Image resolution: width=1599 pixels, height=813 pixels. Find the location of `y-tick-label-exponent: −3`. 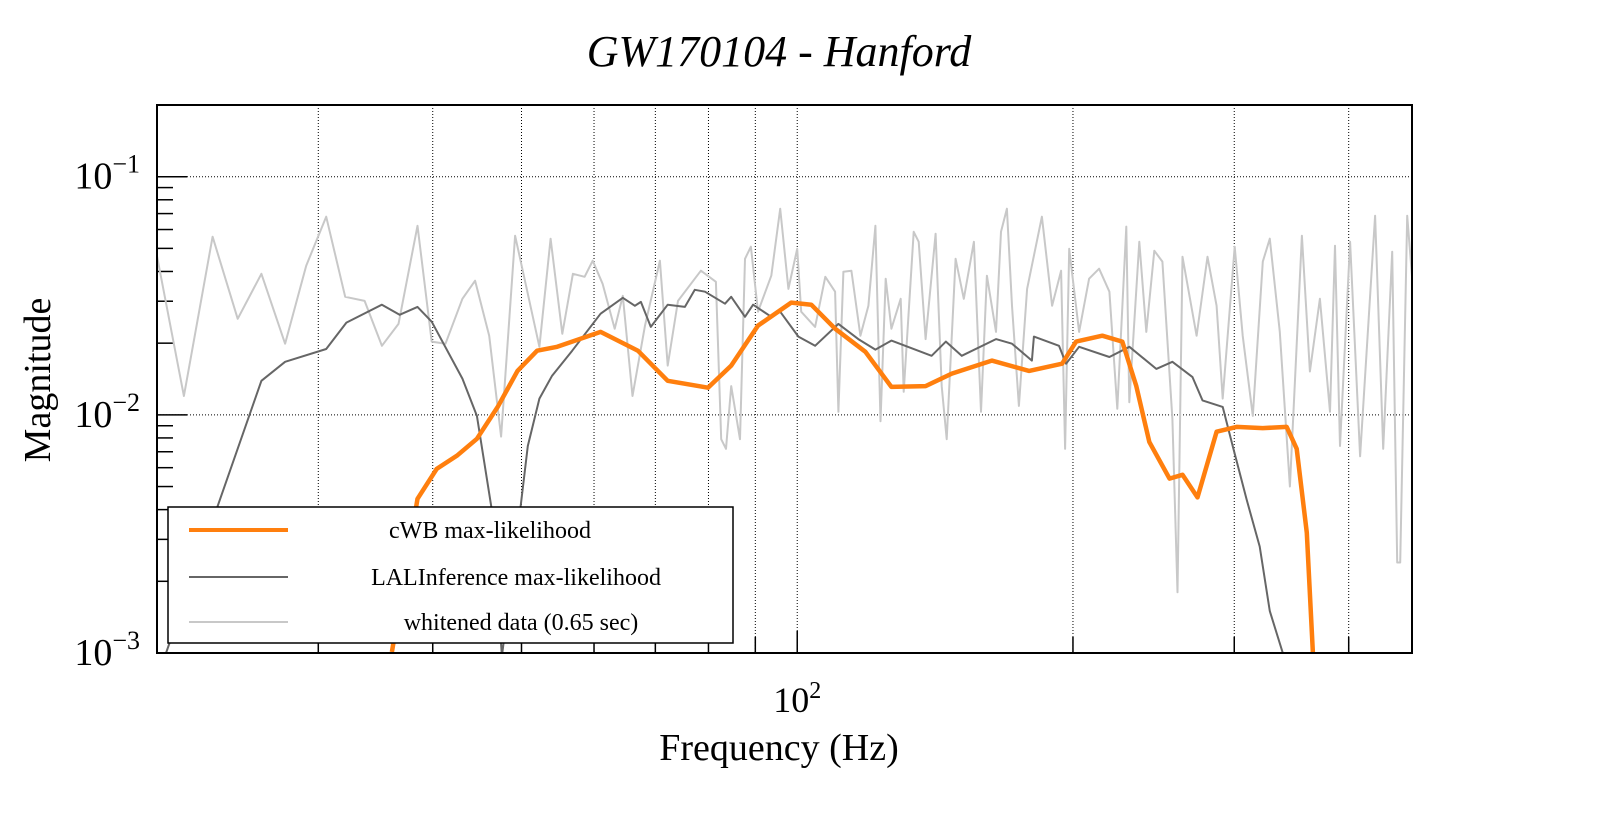

y-tick-label-exponent: −3 is located at coordinates (126, 640).